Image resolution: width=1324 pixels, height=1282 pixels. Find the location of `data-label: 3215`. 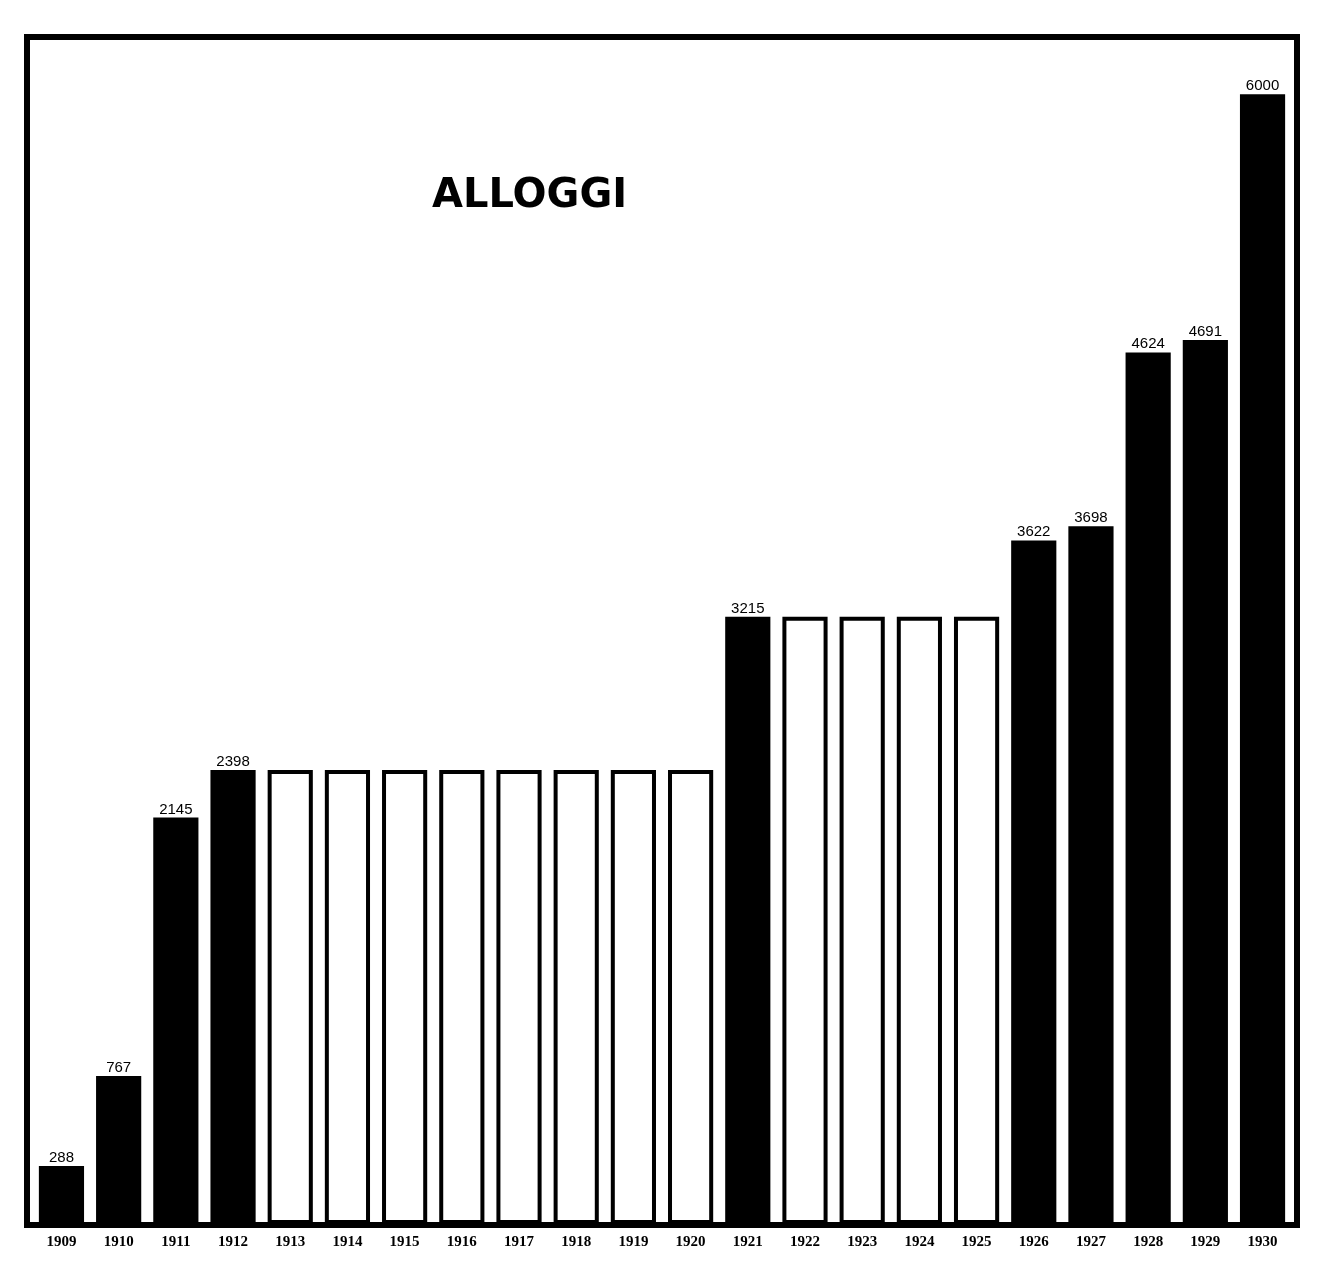

data-label: 3215 is located at coordinates (748, 607).